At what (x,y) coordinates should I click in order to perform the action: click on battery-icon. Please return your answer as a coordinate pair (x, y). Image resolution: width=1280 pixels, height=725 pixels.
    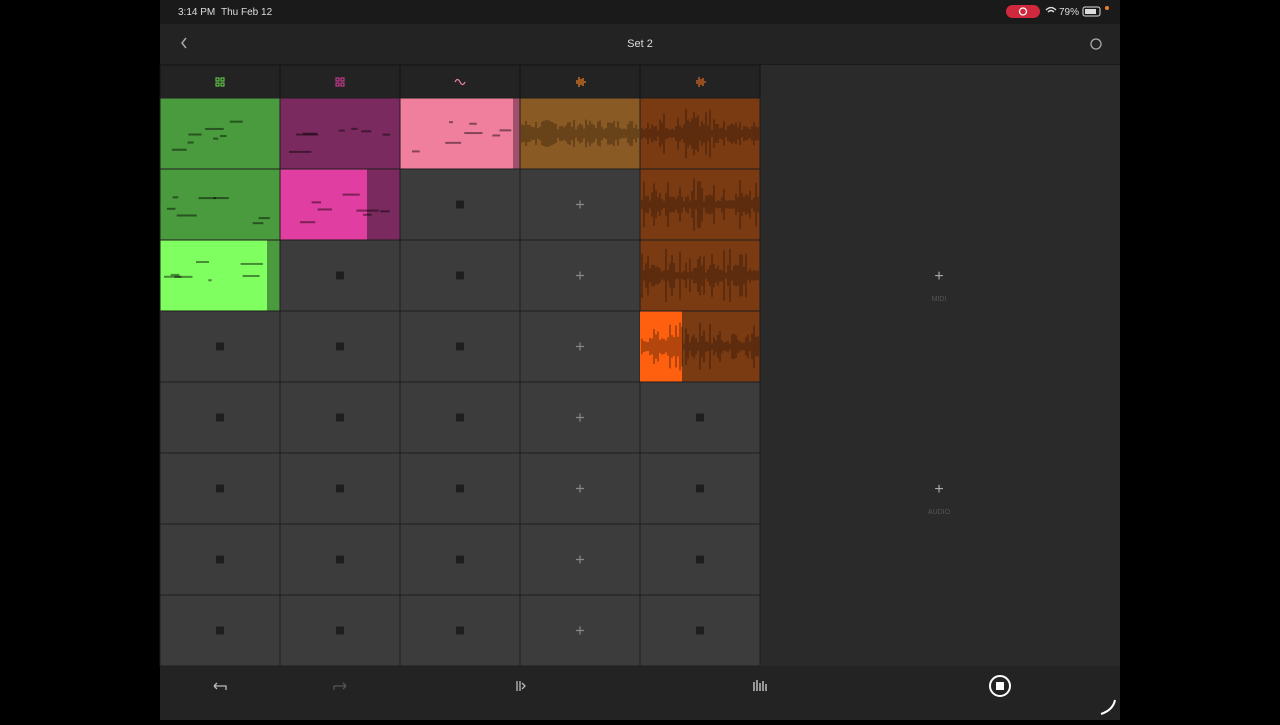
    Looking at the image, I should click on (1091, 11).